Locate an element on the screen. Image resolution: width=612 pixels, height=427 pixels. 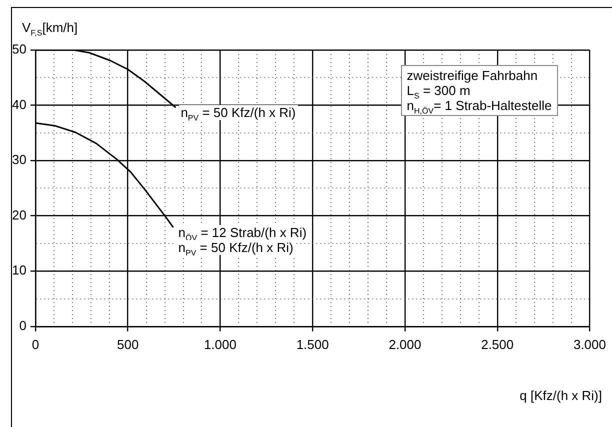
x-tick-label: 1.000 is located at coordinates (220, 344).